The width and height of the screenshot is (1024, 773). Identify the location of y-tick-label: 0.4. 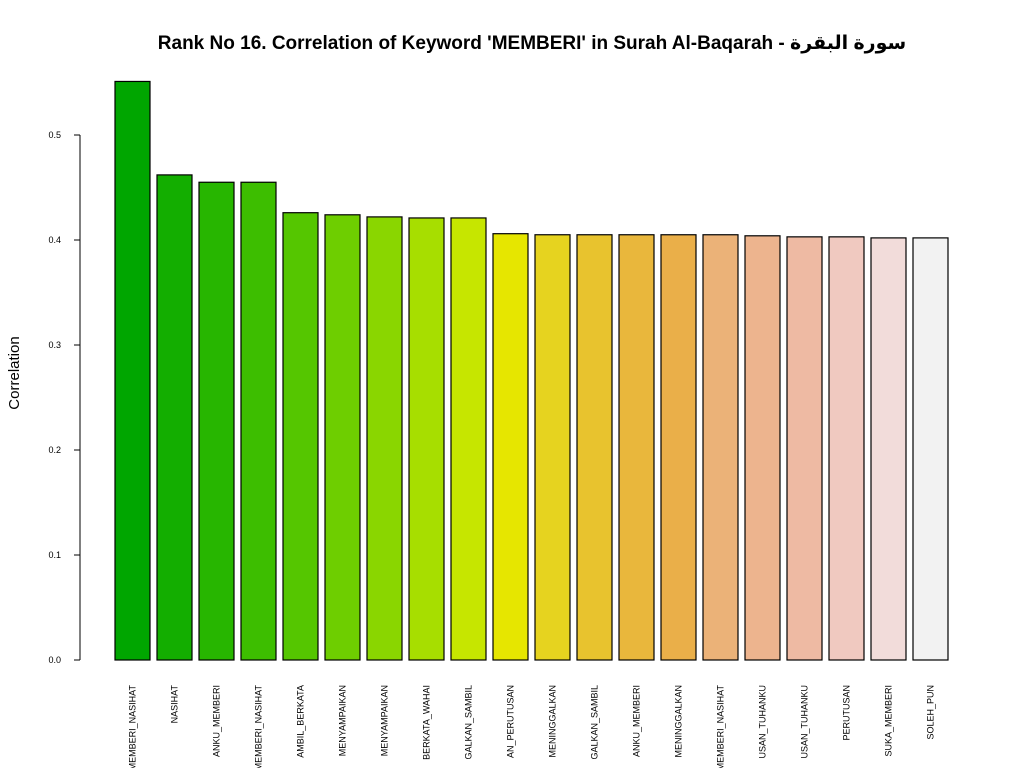
(54, 240).